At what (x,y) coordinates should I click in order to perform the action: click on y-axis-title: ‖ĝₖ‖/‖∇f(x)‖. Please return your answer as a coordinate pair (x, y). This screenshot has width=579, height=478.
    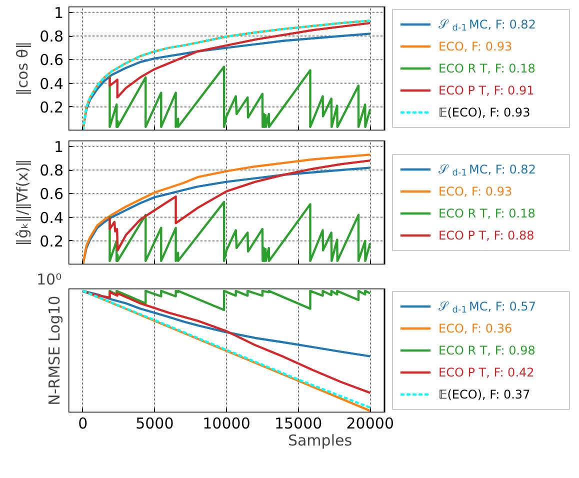
    Looking at the image, I should click on (23, 202).